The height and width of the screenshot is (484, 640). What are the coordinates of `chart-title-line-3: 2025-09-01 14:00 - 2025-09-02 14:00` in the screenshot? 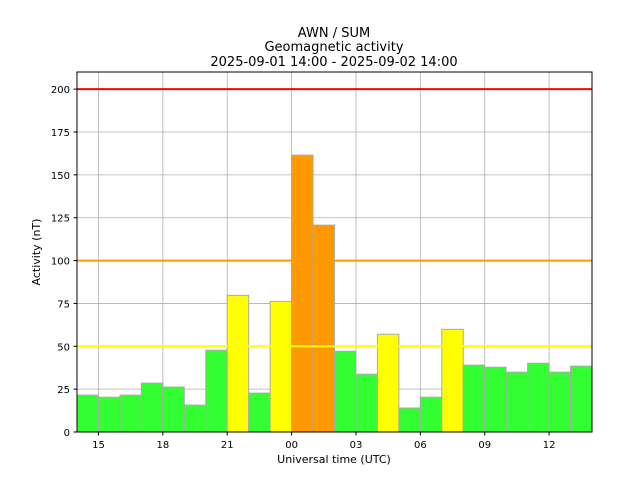 It's located at (333, 62).